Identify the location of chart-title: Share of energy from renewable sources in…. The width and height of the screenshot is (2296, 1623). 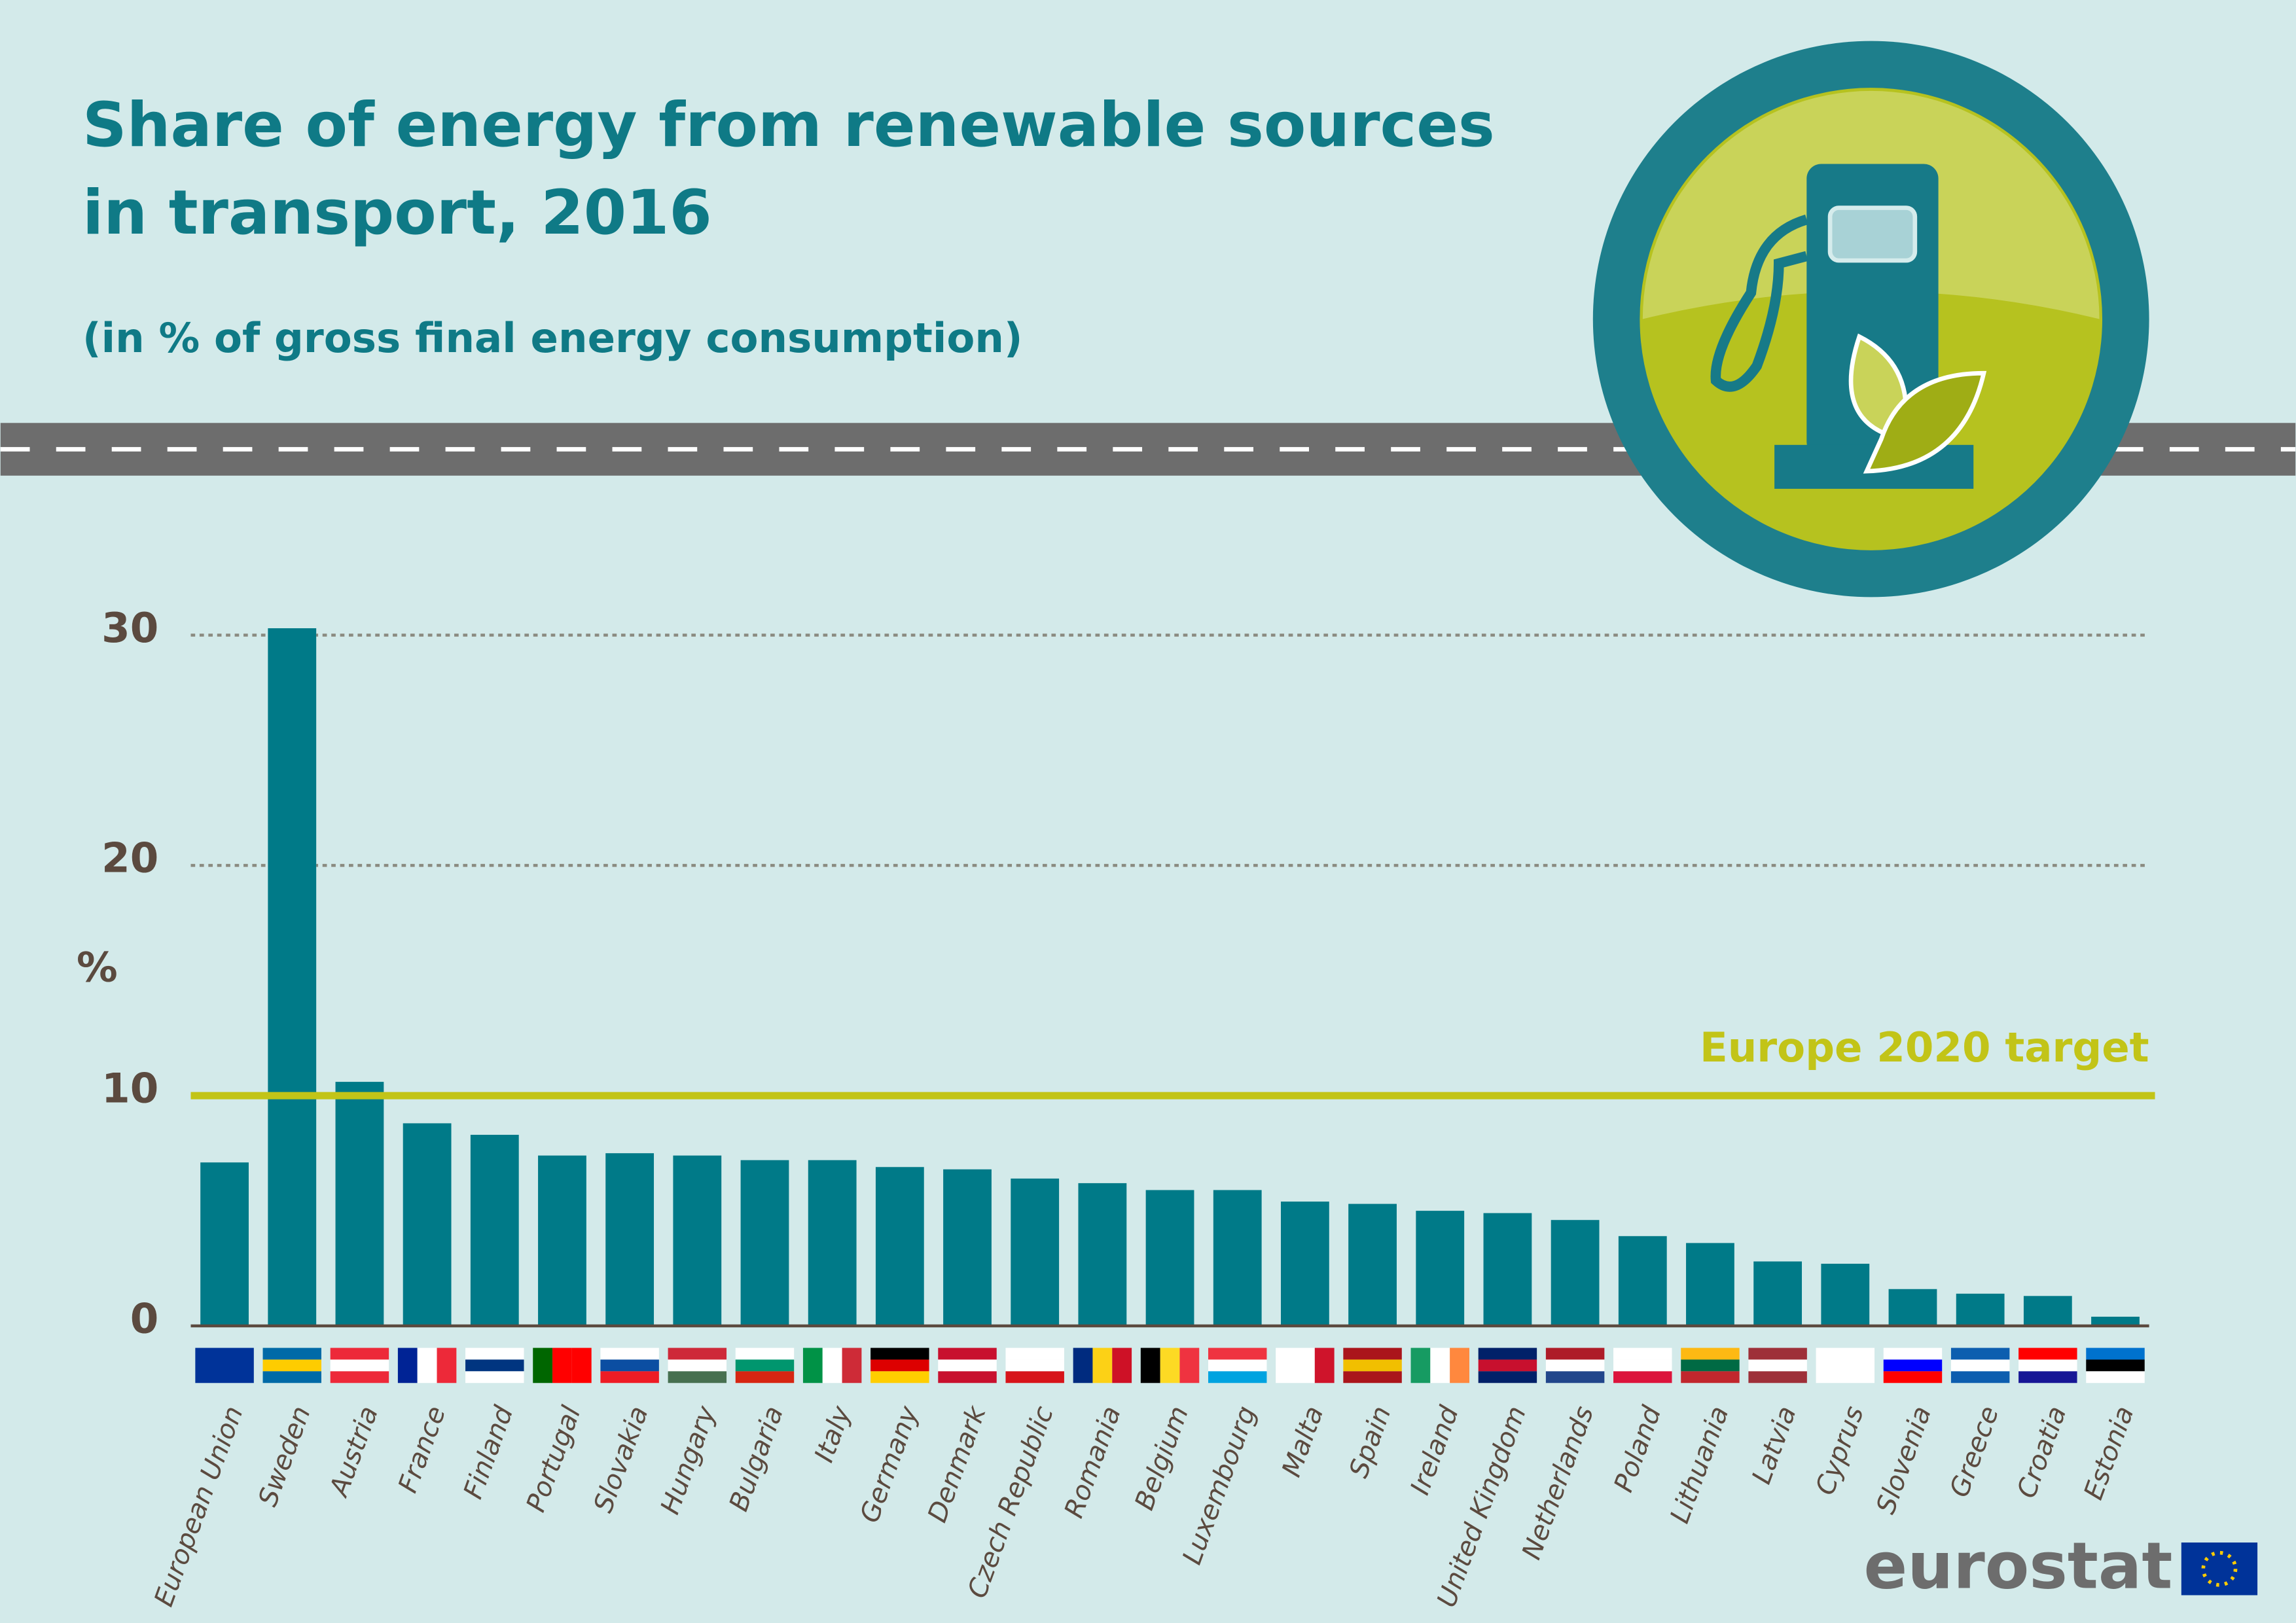
(788, 169).